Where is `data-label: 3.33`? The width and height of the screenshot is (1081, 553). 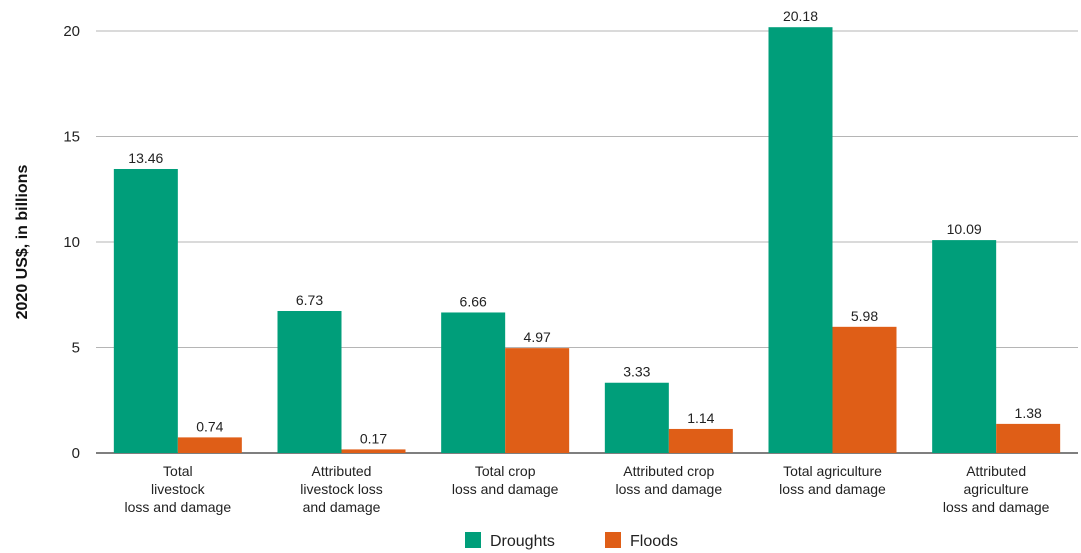 data-label: 3.33 is located at coordinates (636, 372).